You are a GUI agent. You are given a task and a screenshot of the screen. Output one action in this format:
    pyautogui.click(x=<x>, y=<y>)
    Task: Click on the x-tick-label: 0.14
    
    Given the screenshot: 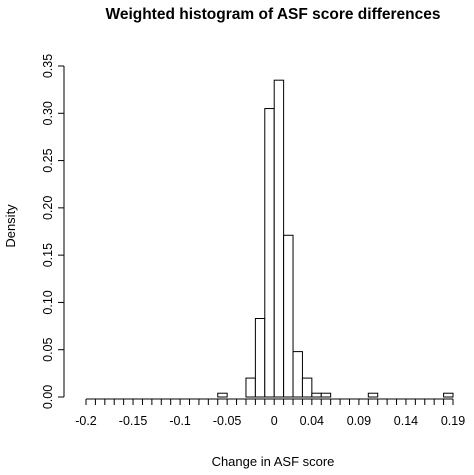 What is the action you would take?
    pyautogui.click(x=406, y=421)
    